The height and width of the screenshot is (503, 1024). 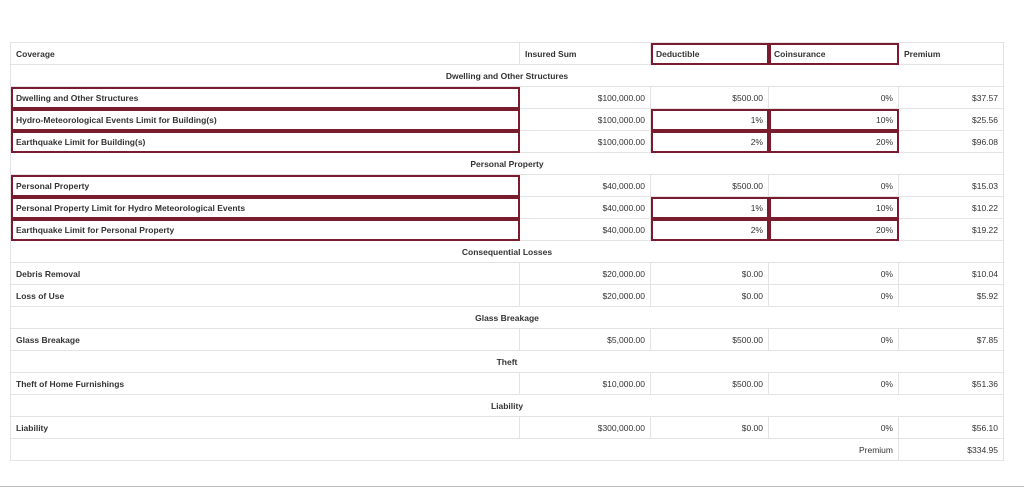 What do you see at coordinates (951, 339) in the screenshot?
I see `premium-cell: $7.85` at bounding box center [951, 339].